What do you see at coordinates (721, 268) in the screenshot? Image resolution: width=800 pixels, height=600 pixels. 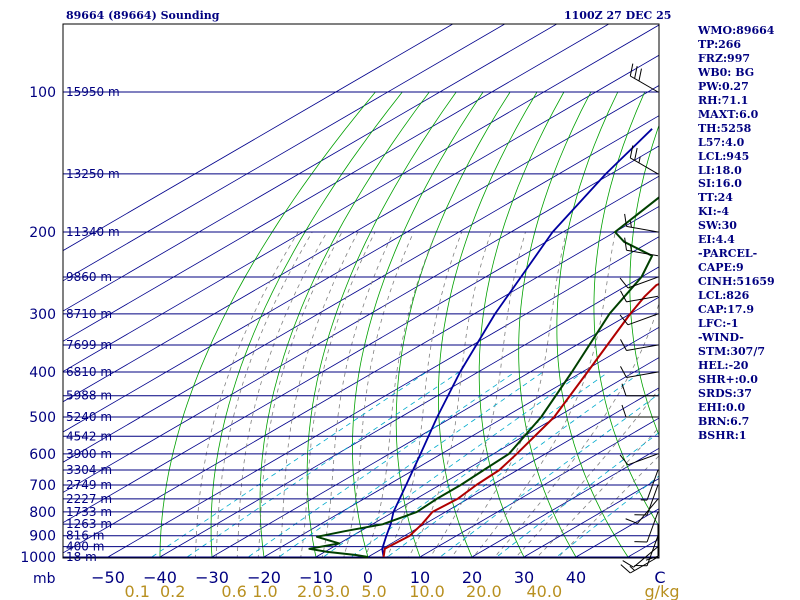 I see `index-item: CAPE:9` at bounding box center [721, 268].